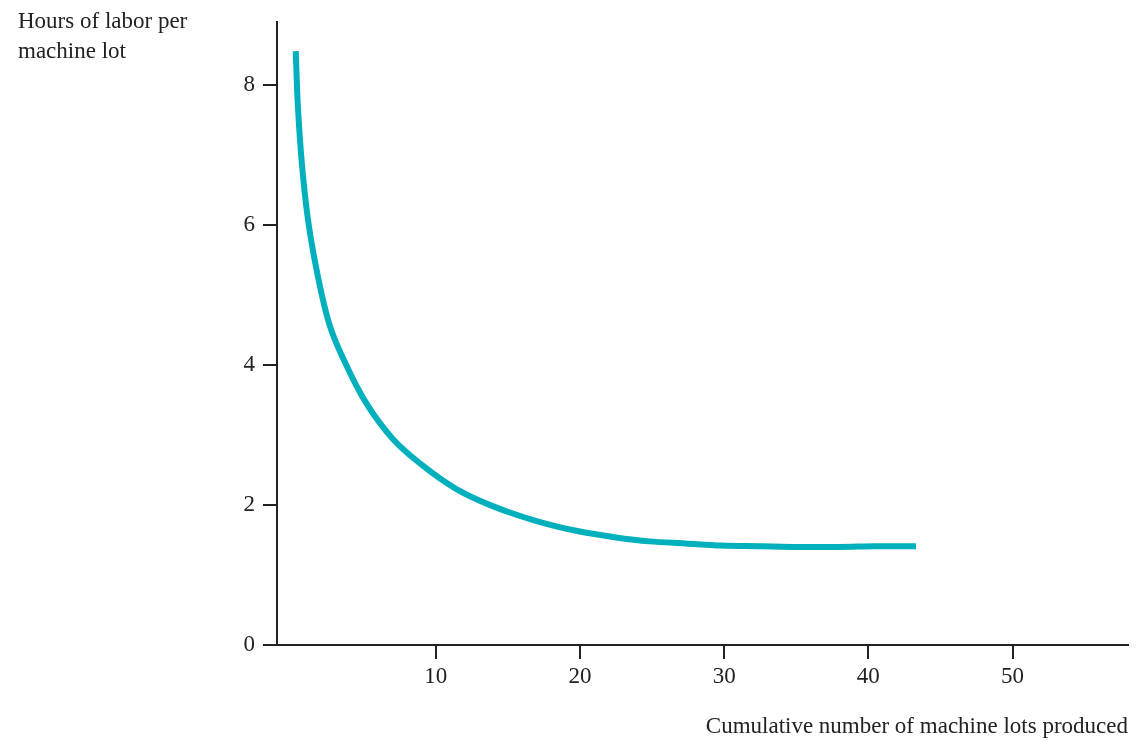 Image resolution: width=1144 pixels, height=741 pixels. Describe the element at coordinates (580, 675) in the screenshot. I see `x-tick-label: 20` at that location.